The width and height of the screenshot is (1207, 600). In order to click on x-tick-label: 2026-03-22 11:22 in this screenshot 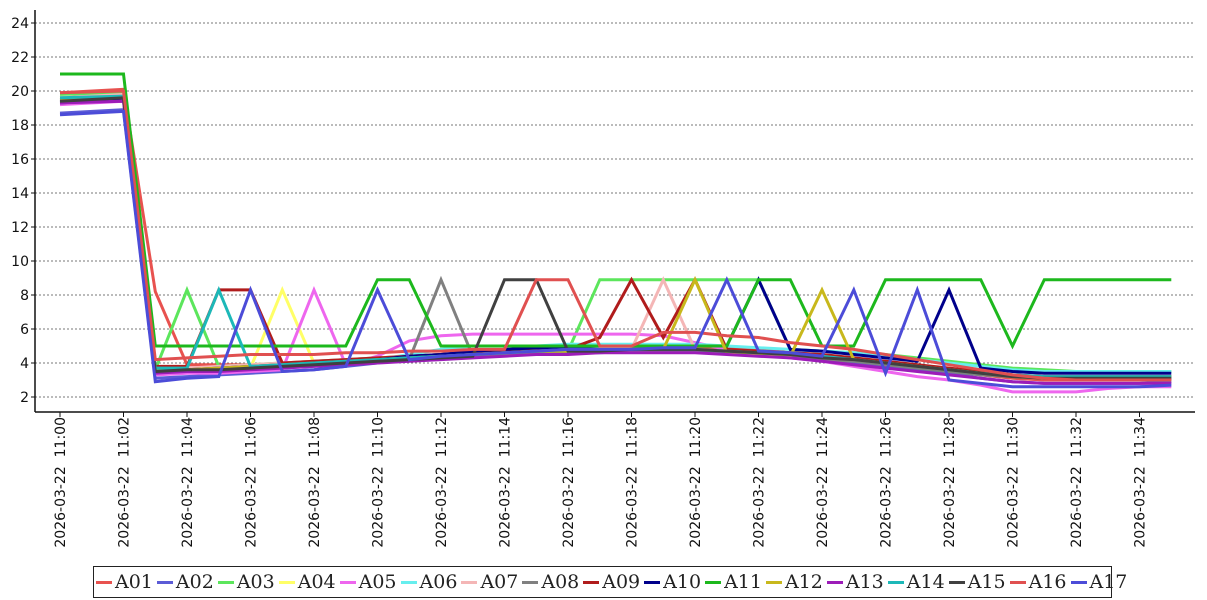, I will do `click(760, 482)`.